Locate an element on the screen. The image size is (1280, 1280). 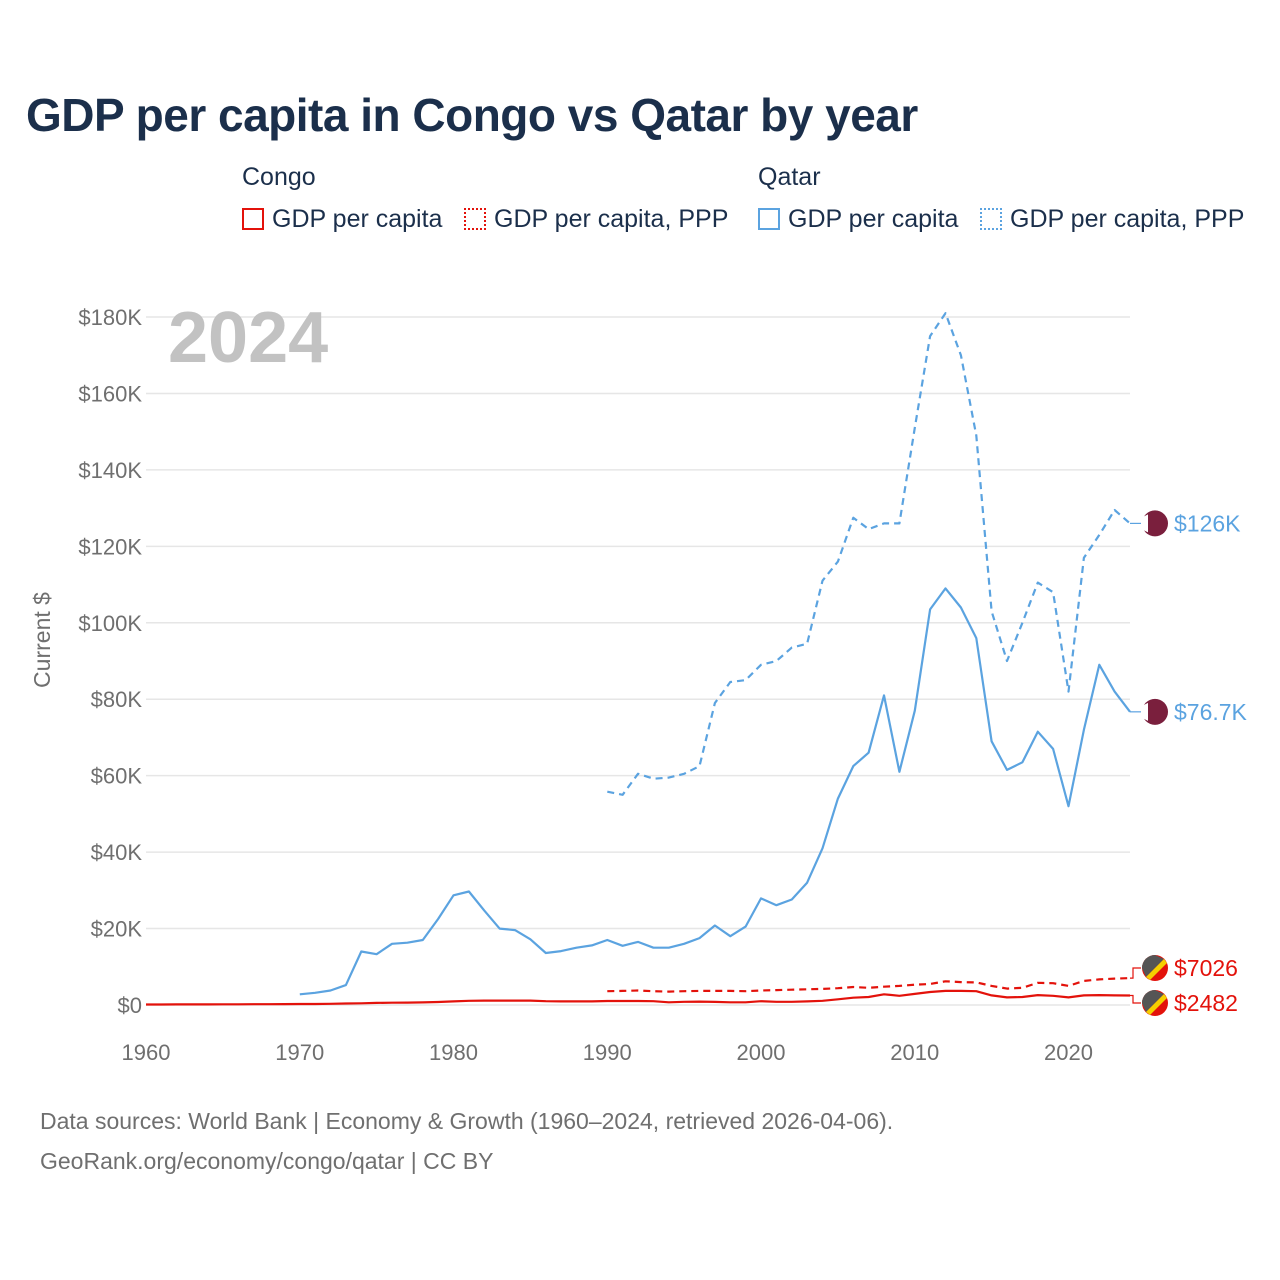
end-value-label: $76.7K is located at coordinates (1211, 712).